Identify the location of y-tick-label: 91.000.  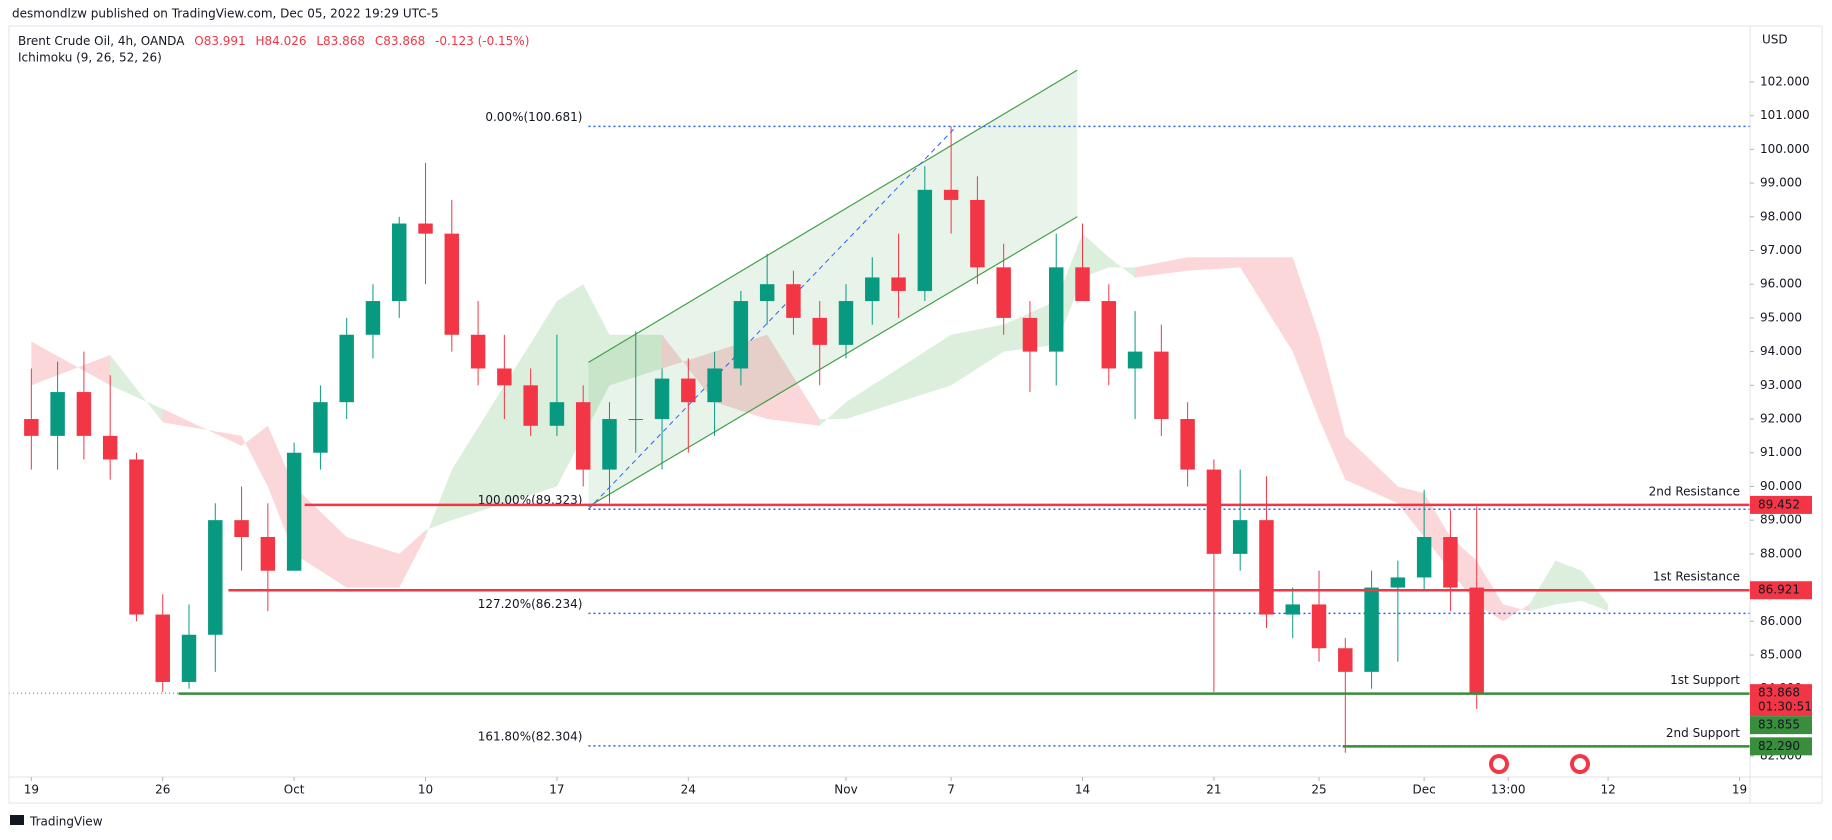
(1781, 452).